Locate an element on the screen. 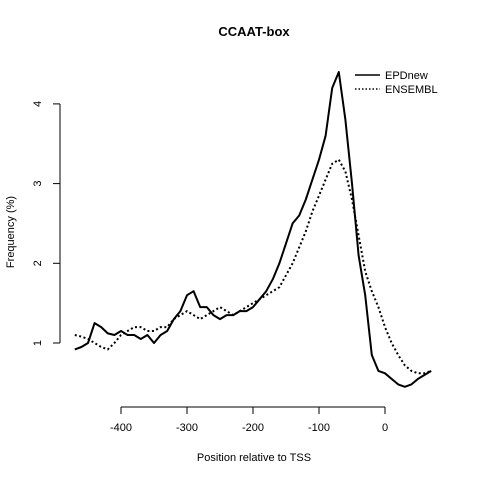 The width and height of the screenshot is (480, 480). y-tick-label-2: 2 is located at coordinates (38, 263).